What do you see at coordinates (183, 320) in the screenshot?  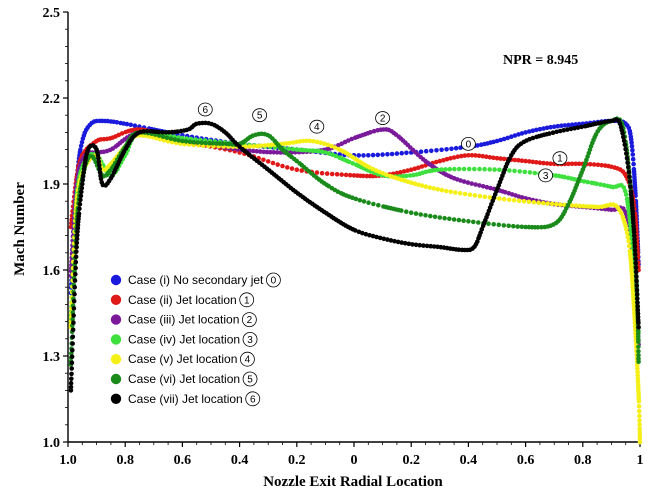 I see `legend-label: Case (iii) Jet location` at bounding box center [183, 320].